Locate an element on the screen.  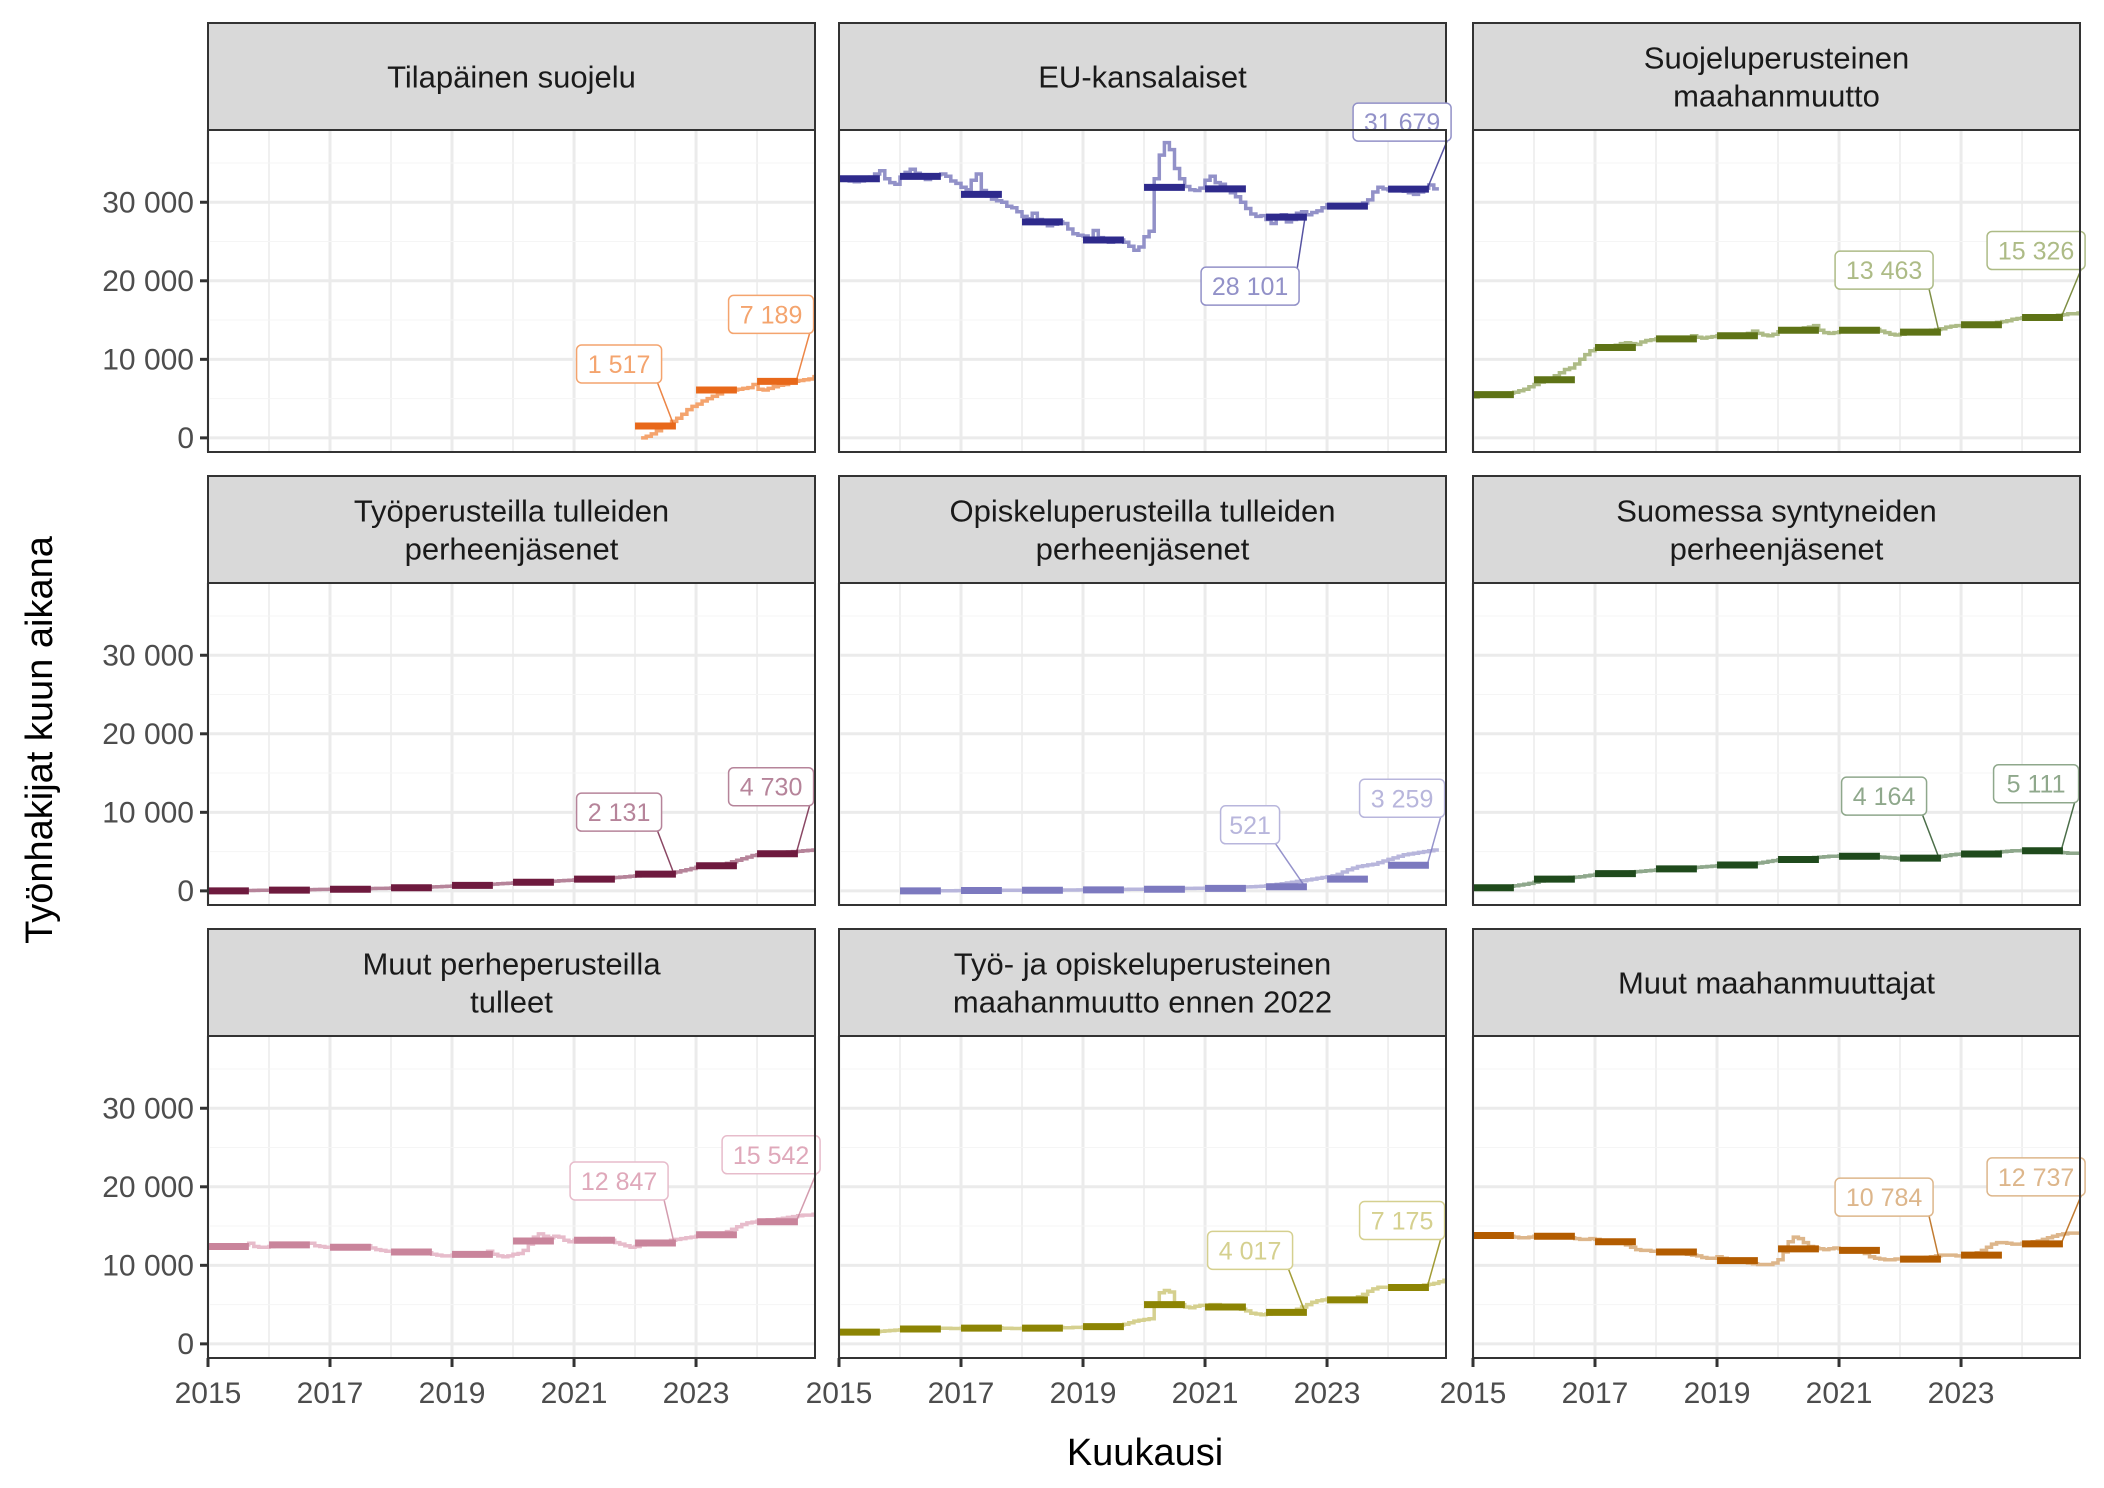
panel-1: Tilapäinen suojelu 1 517 7 189 is located at coordinates (511, 237).